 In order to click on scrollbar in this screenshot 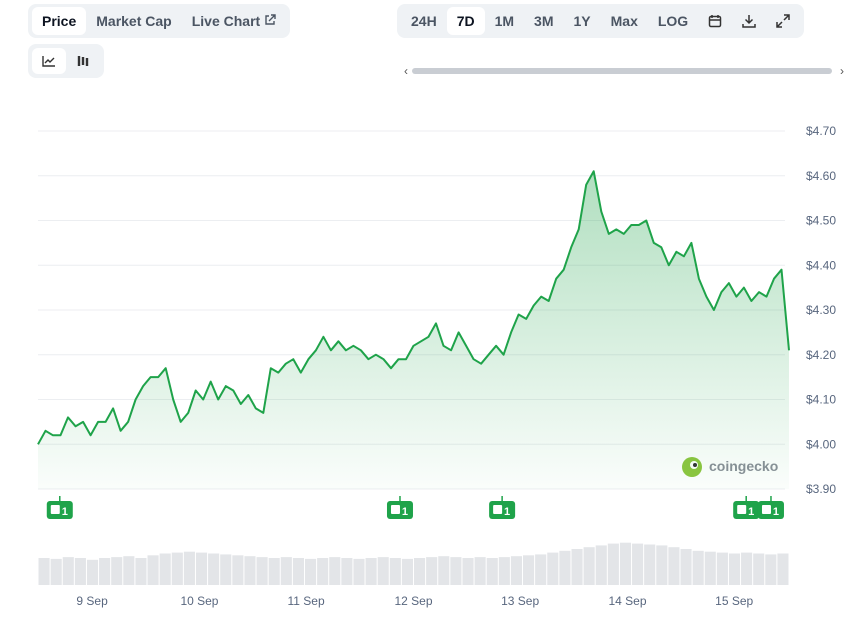, I will do `click(622, 71)`.